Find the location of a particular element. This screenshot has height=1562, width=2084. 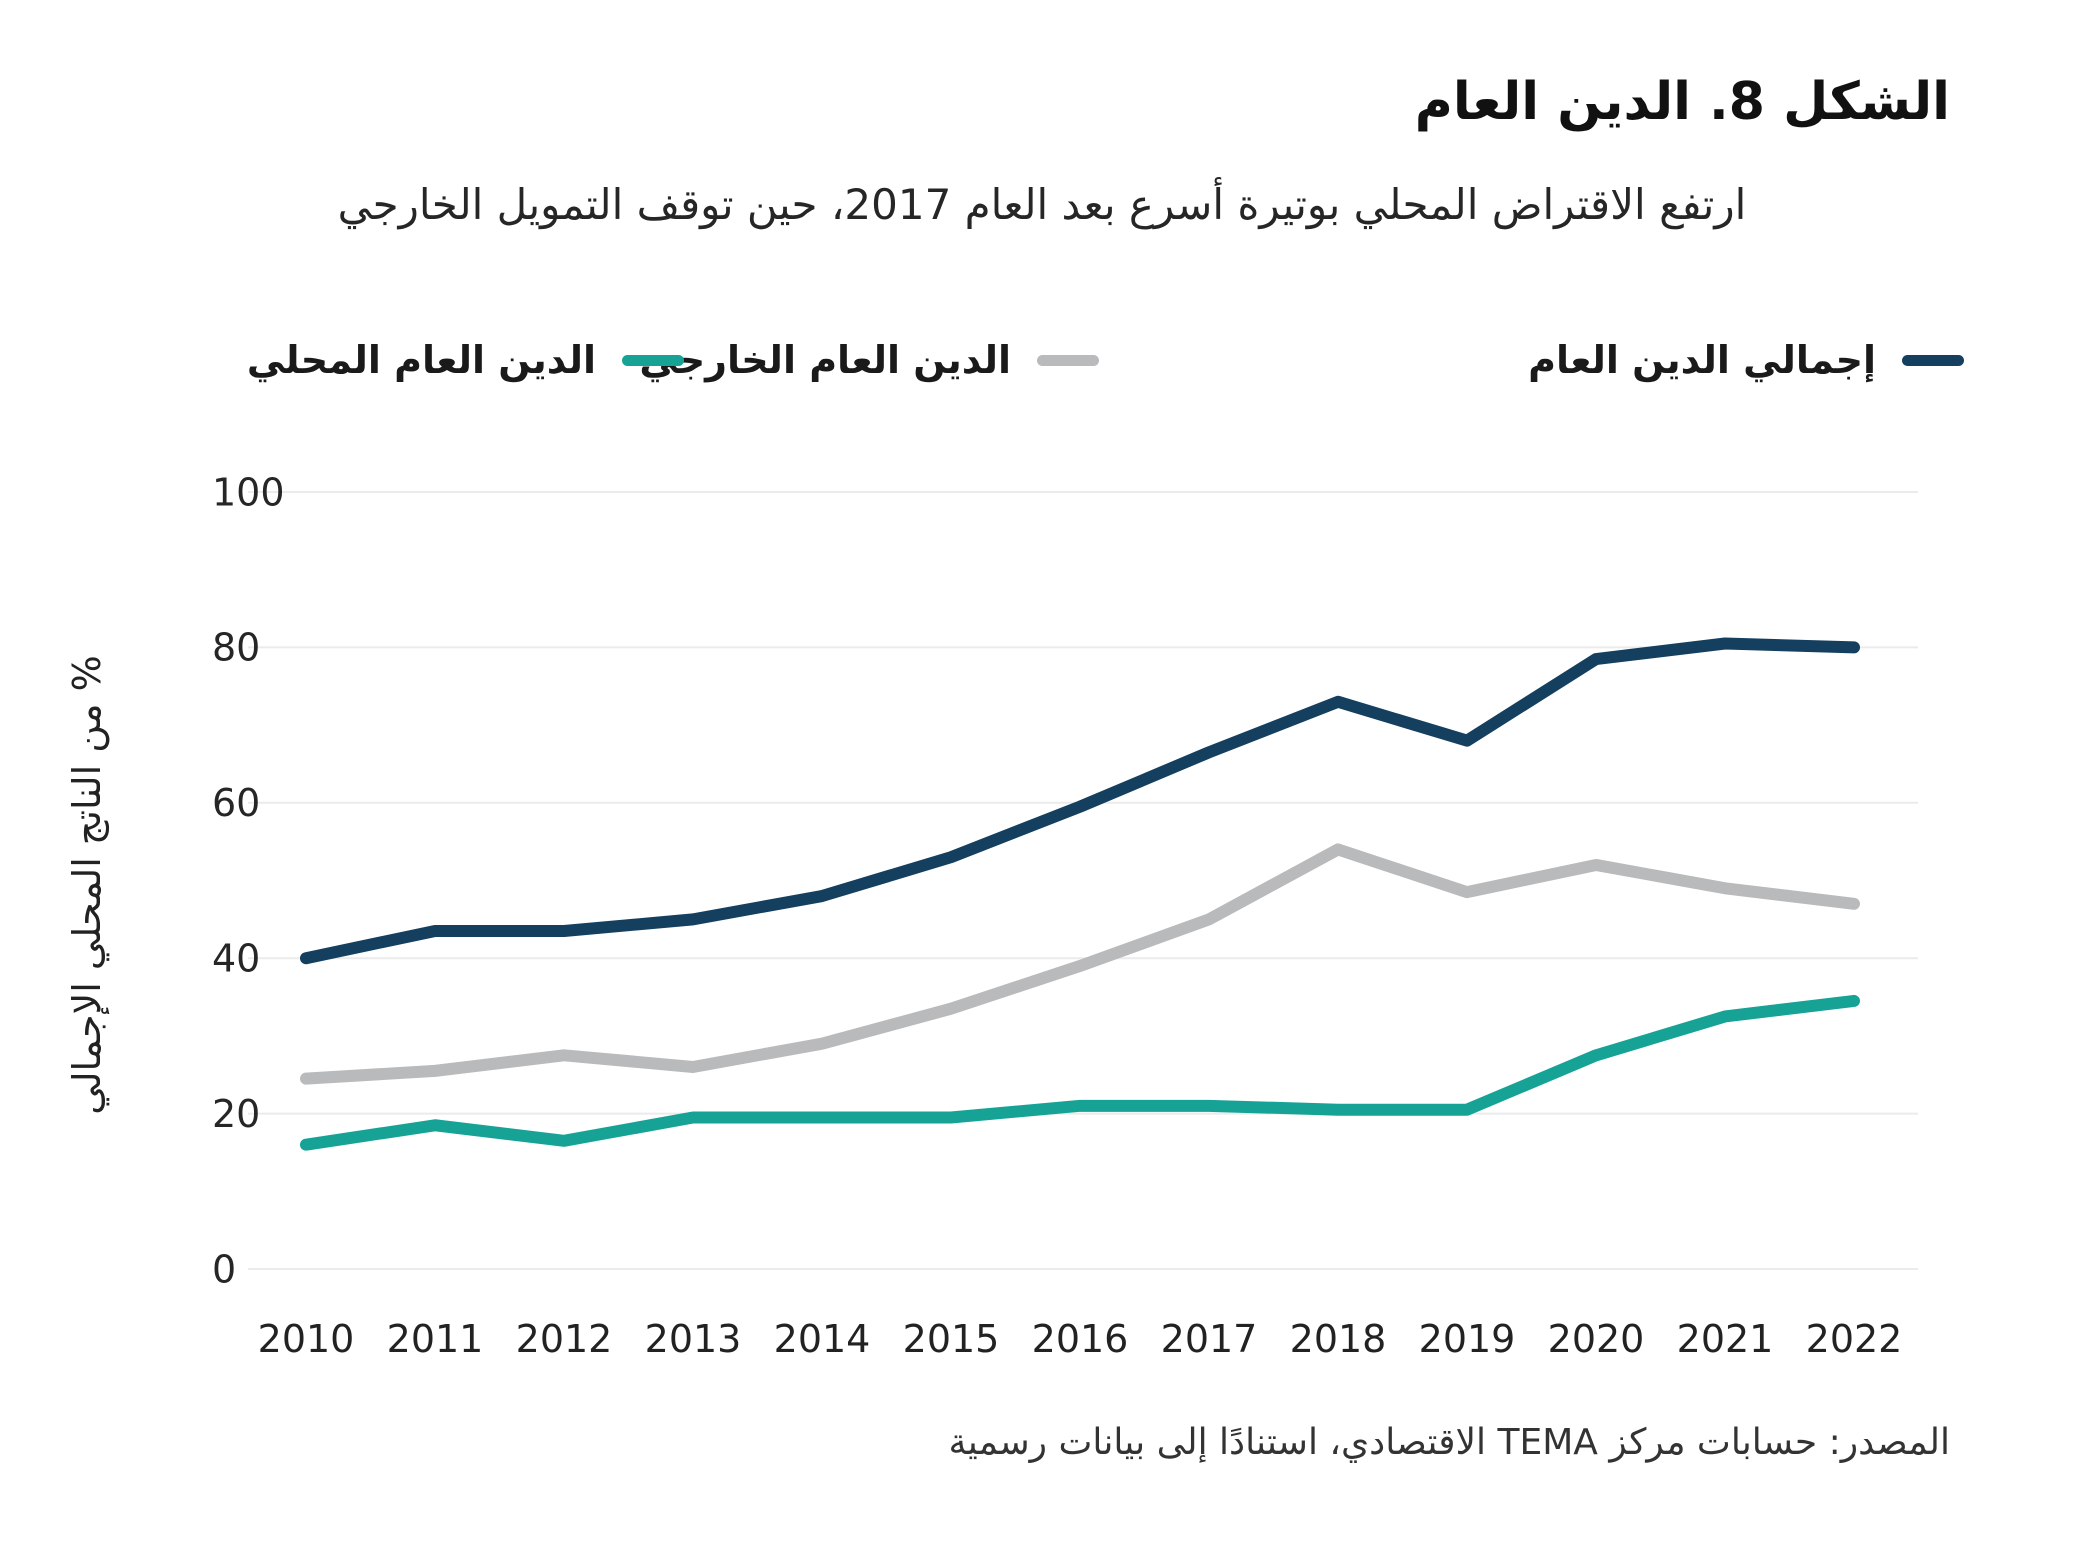

x-axis-tick-label: 2013 is located at coordinates (693, 1339).